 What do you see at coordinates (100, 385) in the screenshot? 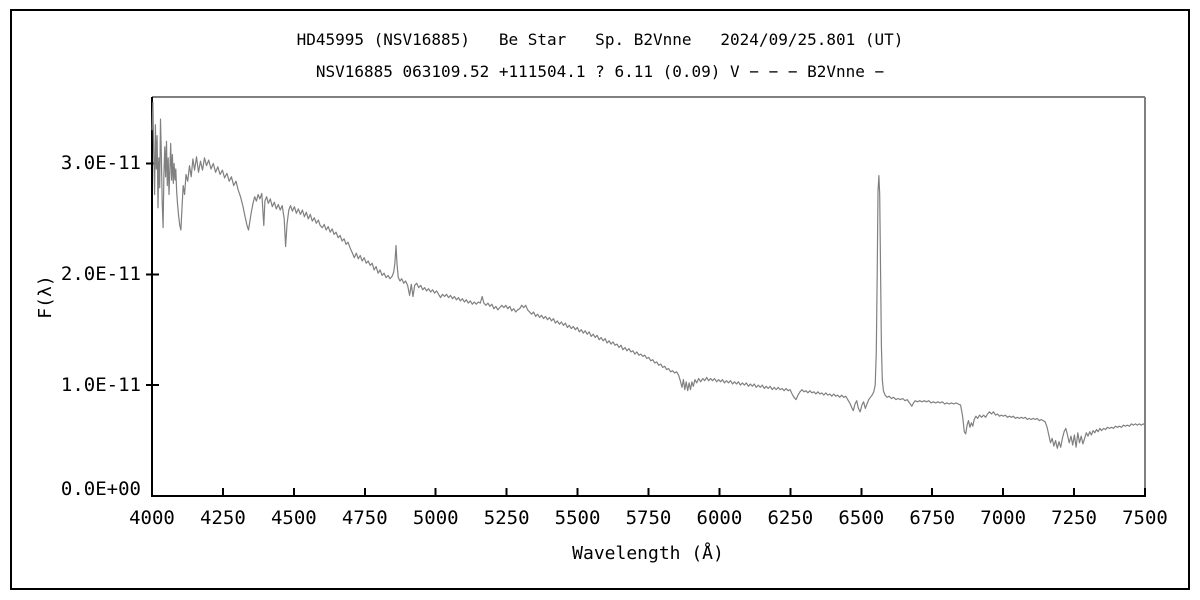
I see `y-tick-label: 1.0E-11` at bounding box center [100, 385].